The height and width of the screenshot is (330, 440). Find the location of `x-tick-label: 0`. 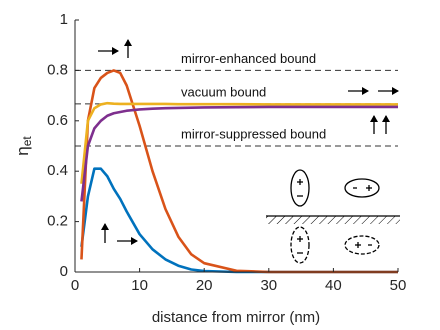

x-tick-label: 0 is located at coordinates (75, 285).